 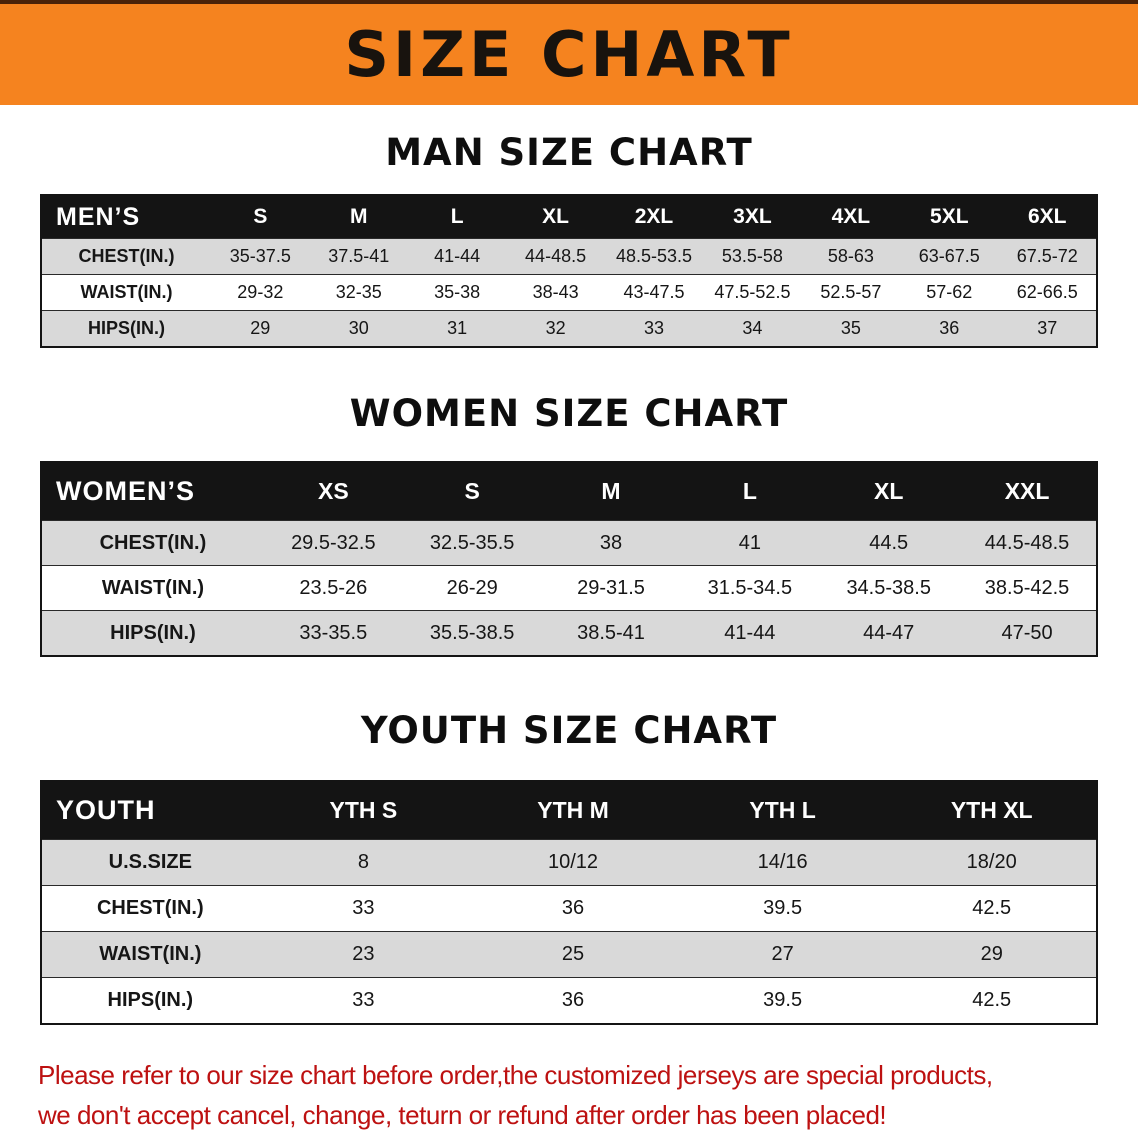 What do you see at coordinates (851, 292) in the screenshot?
I see `measurement-value: 52.5-57` at bounding box center [851, 292].